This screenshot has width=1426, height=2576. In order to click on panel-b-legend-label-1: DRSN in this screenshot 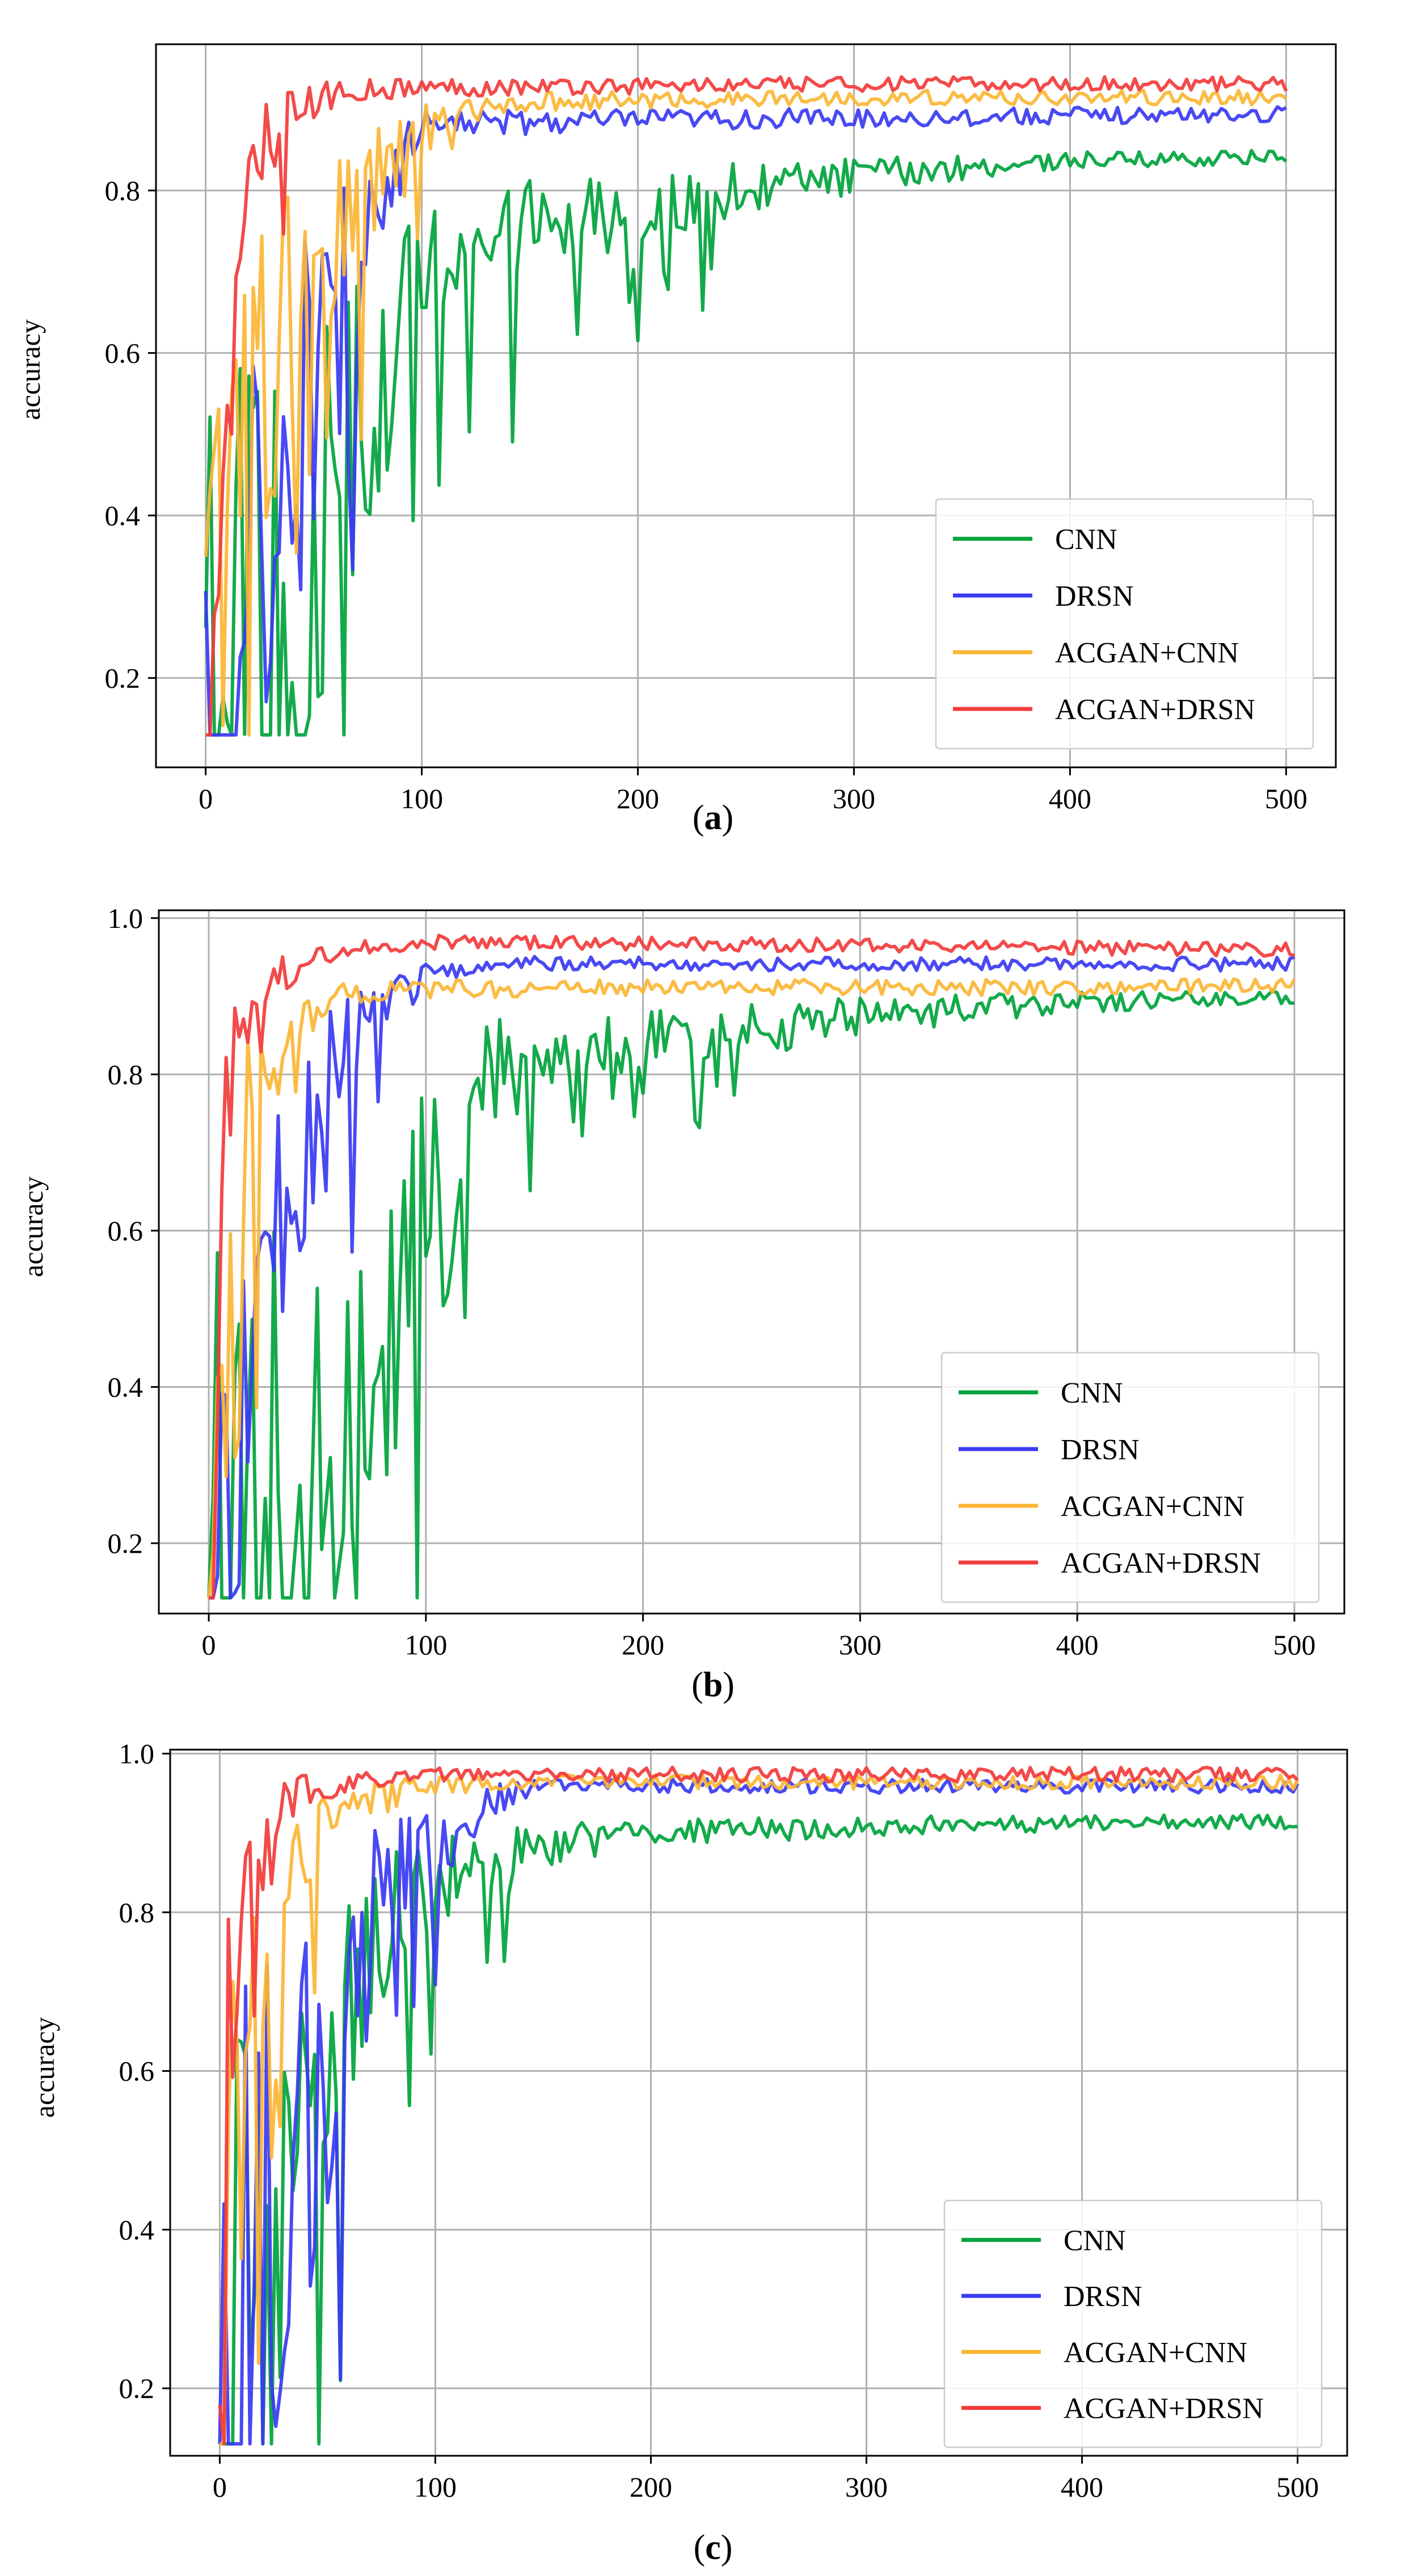, I will do `click(1100, 1450)`.